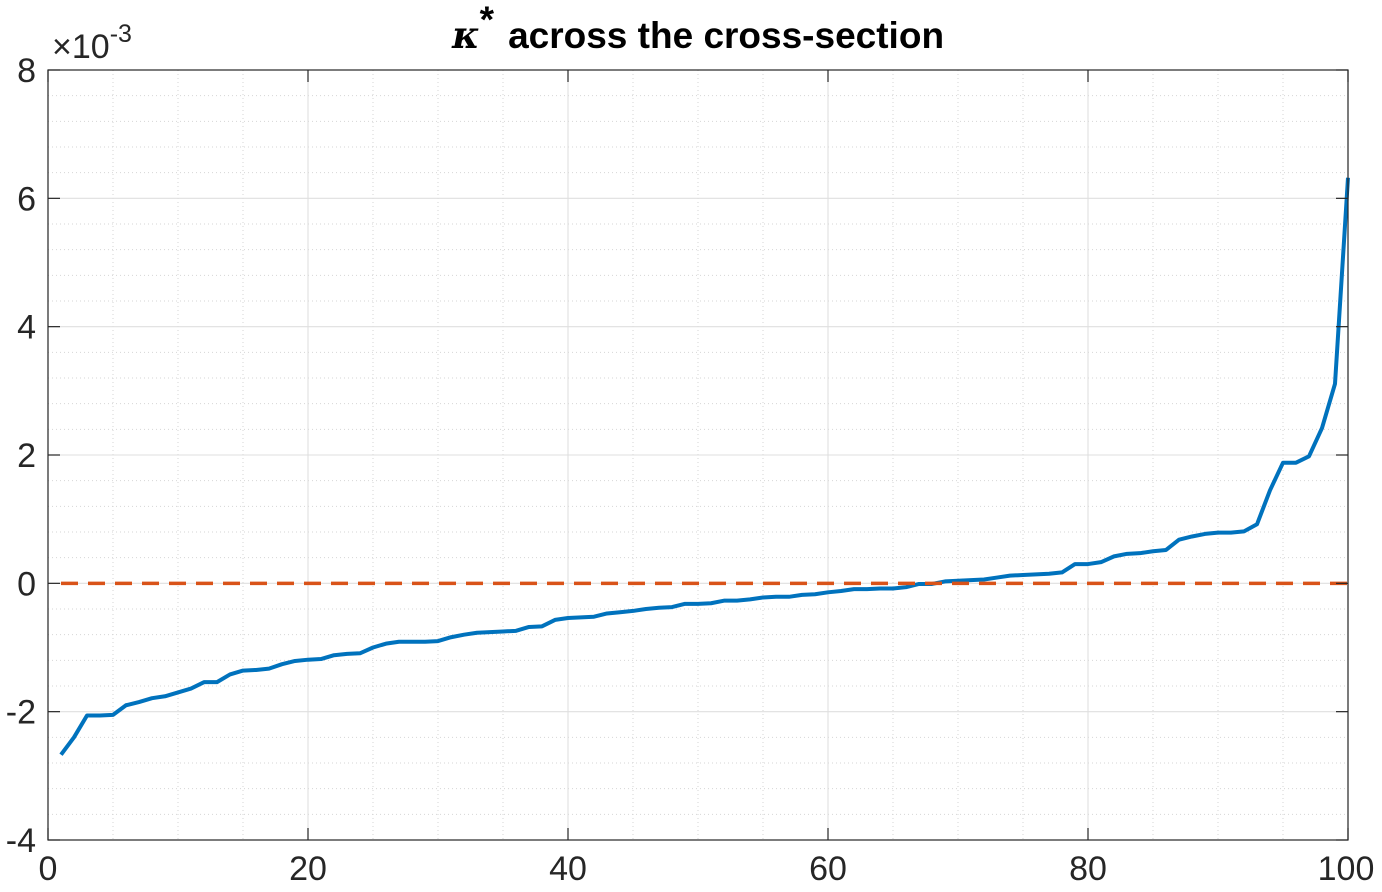 This screenshot has width=1382, height=892. Describe the element at coordinates (1346, 869) in the screenshot. I see `x-tick-label: 100` at that location.